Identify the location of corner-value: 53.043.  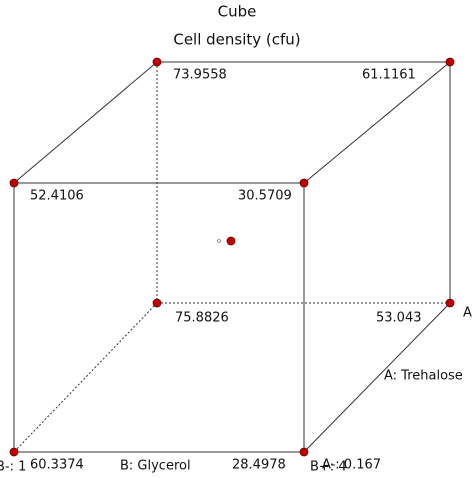
(399, 318).